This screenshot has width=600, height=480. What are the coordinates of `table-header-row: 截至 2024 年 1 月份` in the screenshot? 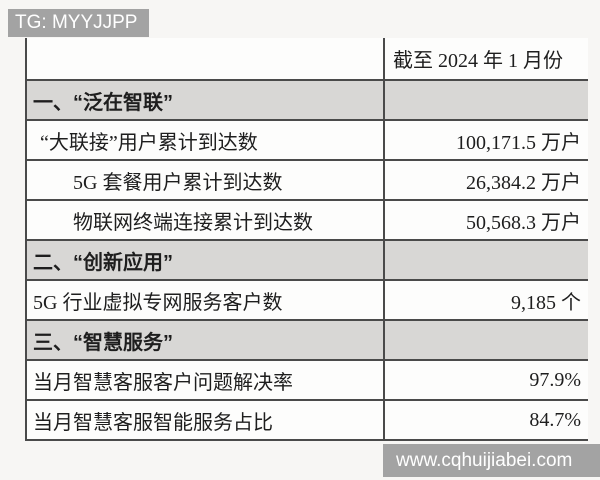 It's located at (307, 59).